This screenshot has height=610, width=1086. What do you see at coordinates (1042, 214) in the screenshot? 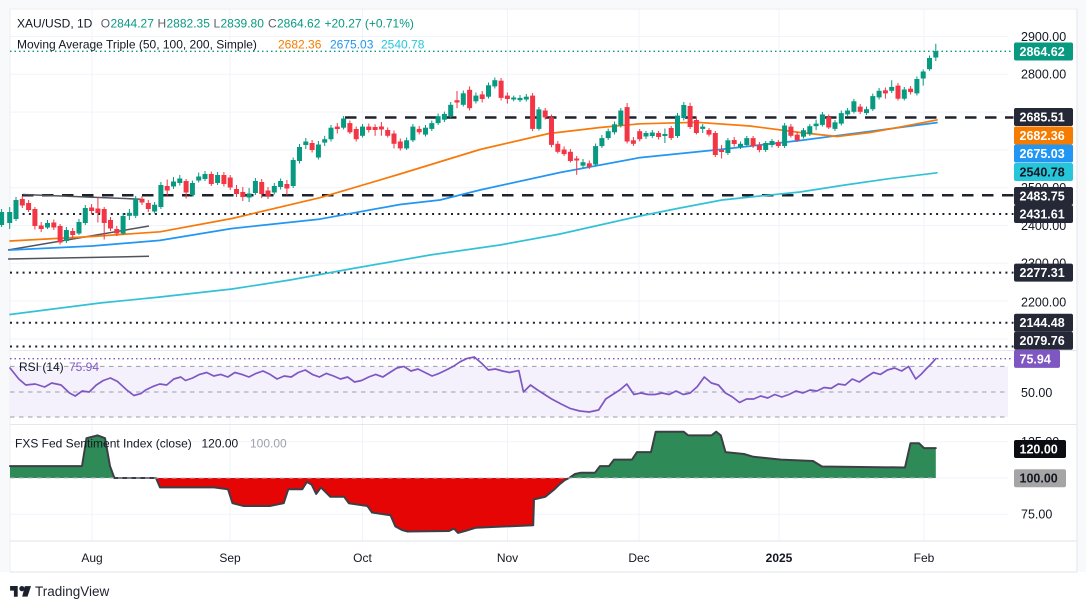
I see `svg-text: 2431.61` at bounding box center [1042, 214].